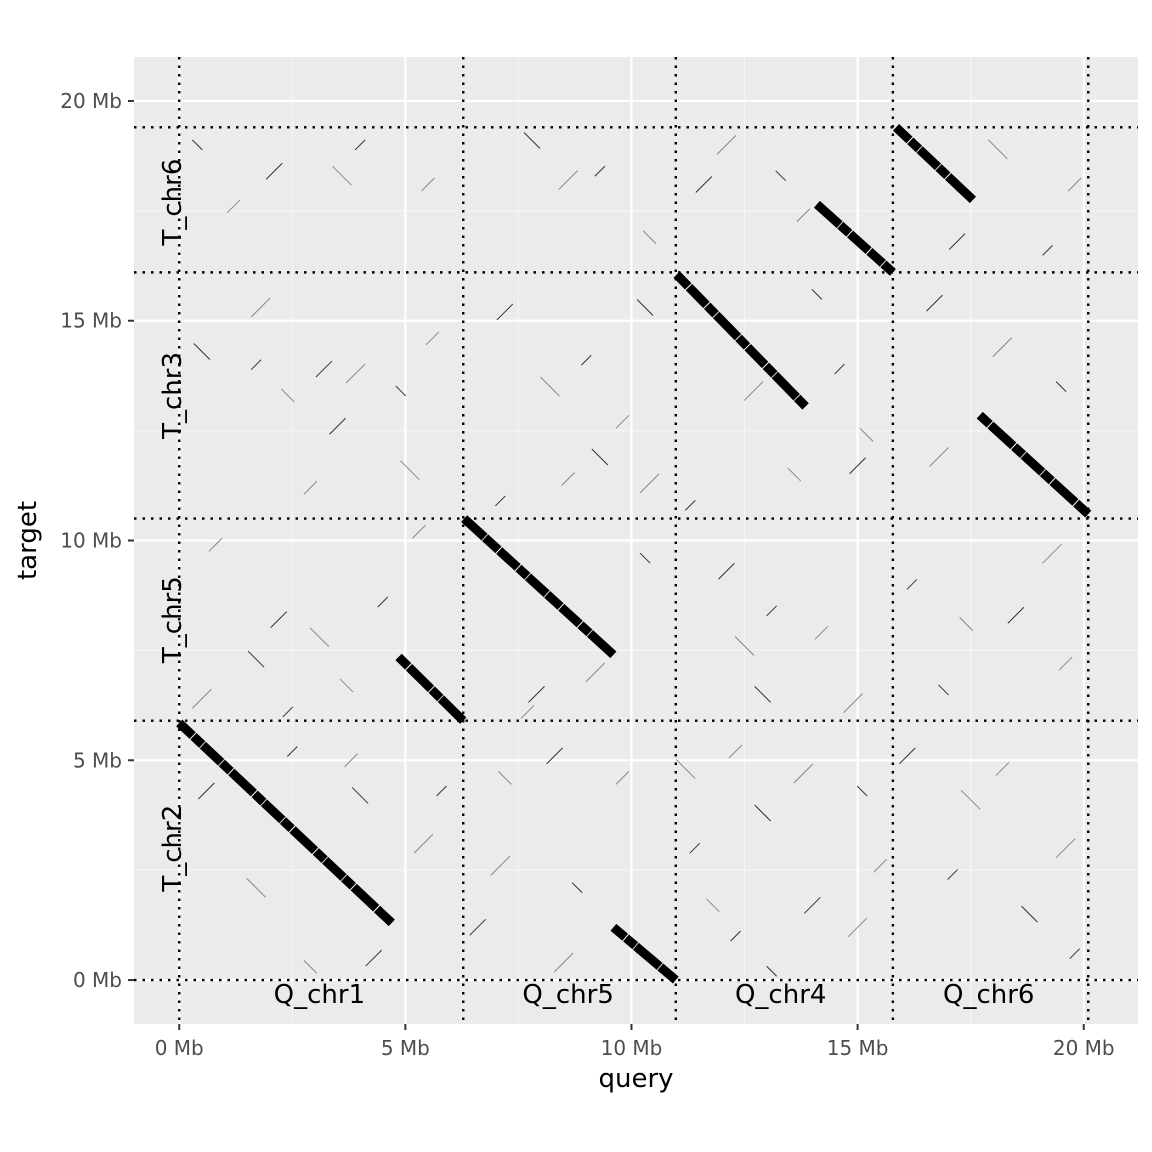 This screenshot has height=1152, width=1152. I want to click on x-tick-label: 20 Mb, so click(1084, 1048).